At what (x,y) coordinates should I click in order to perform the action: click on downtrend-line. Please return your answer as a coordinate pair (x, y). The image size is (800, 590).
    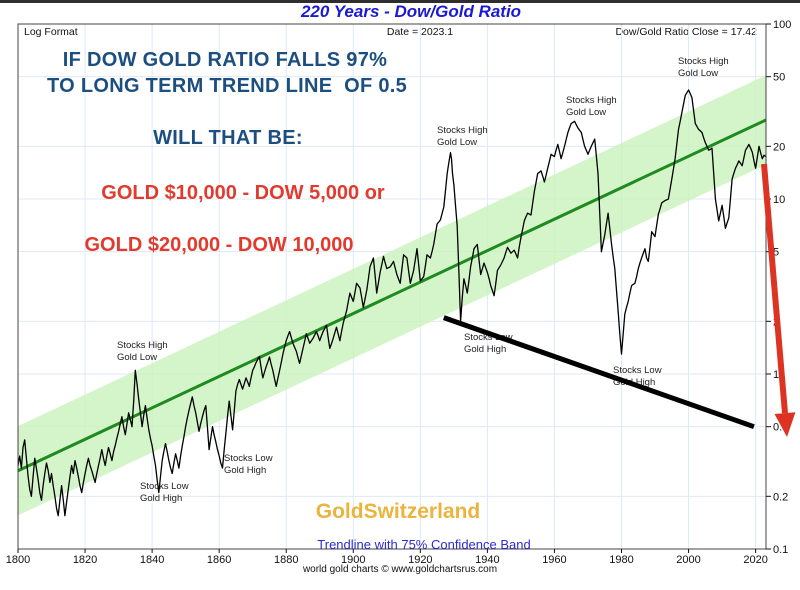
    Looking at the image, I should click on (598, 372).